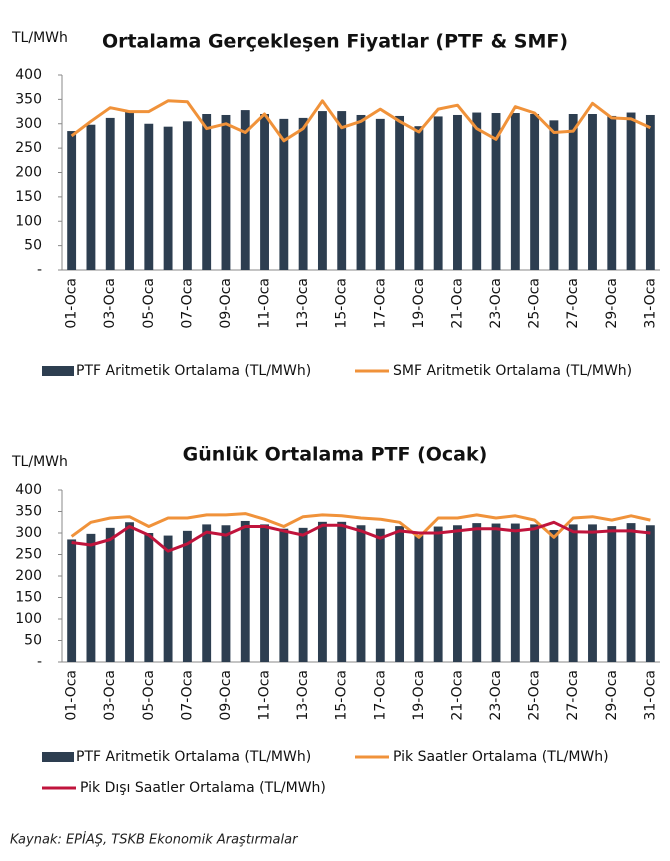  What do you see at coordinates (380, 303) in the screenshot?
I see `x-tick-label: 17-Oca` at bounding box center [380, 303].